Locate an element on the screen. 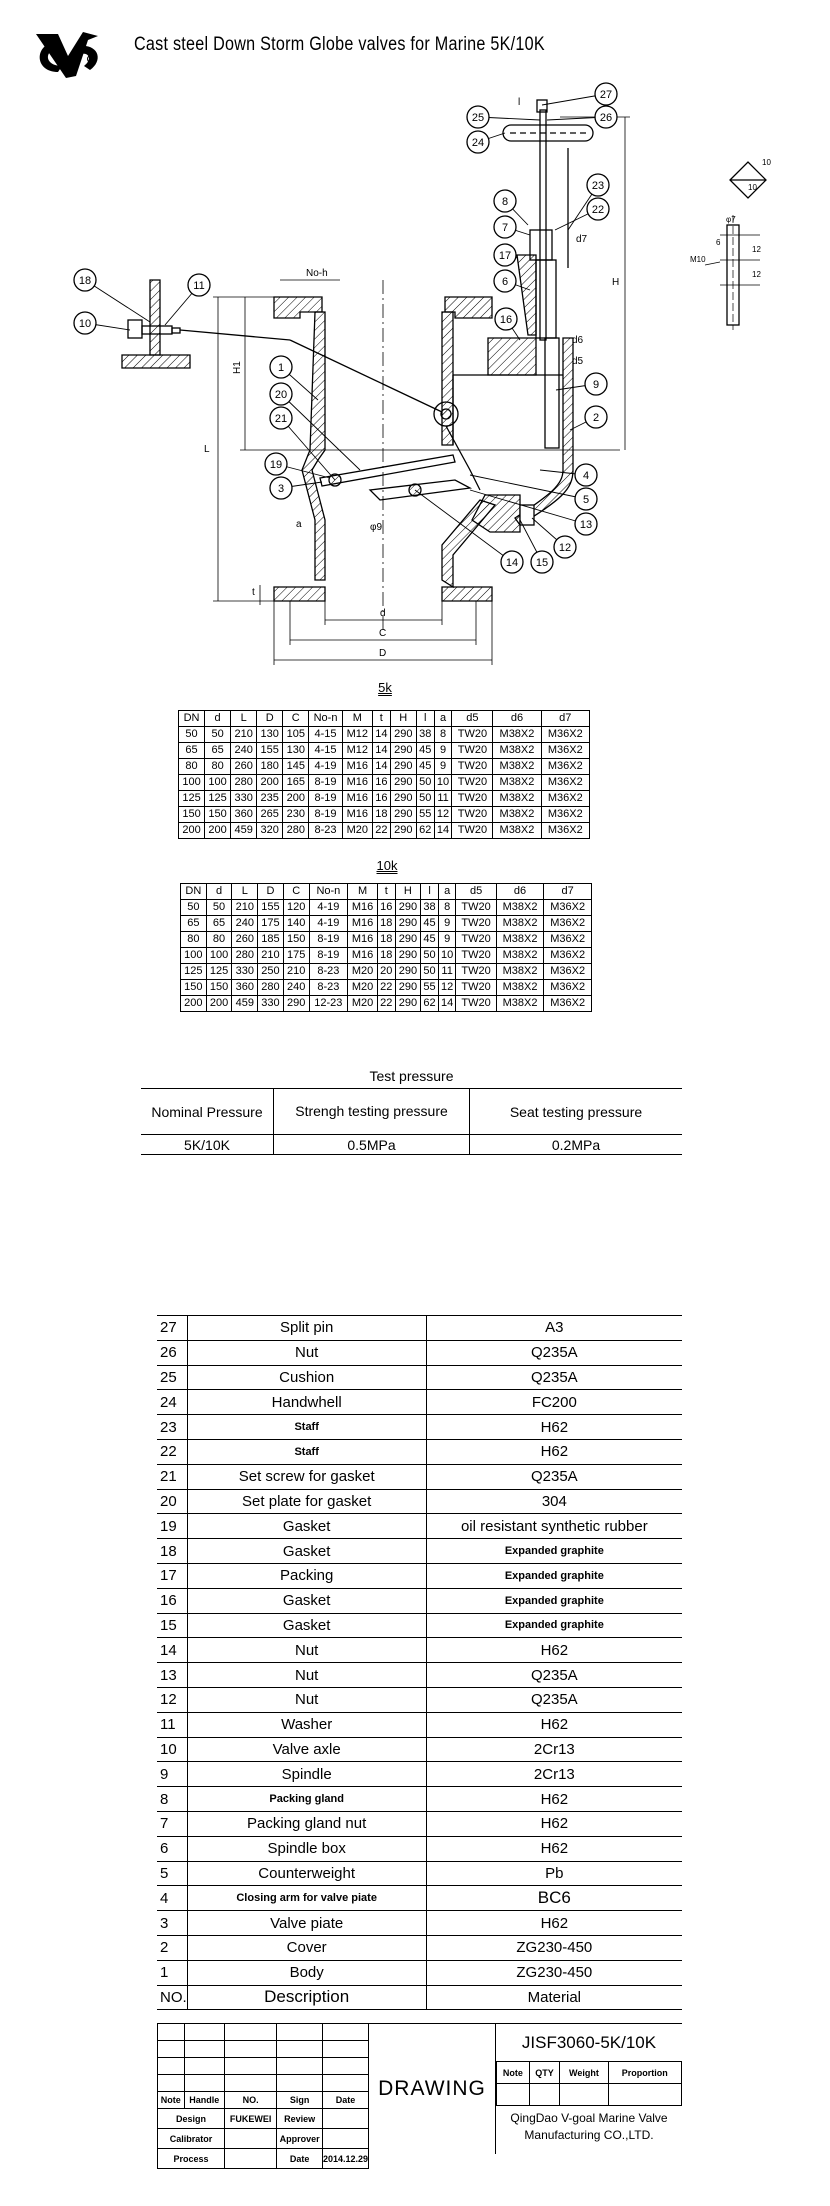 The height and width of the screenshot is (2206, 830). header-description: Description is located at coordinates (307, 1997).